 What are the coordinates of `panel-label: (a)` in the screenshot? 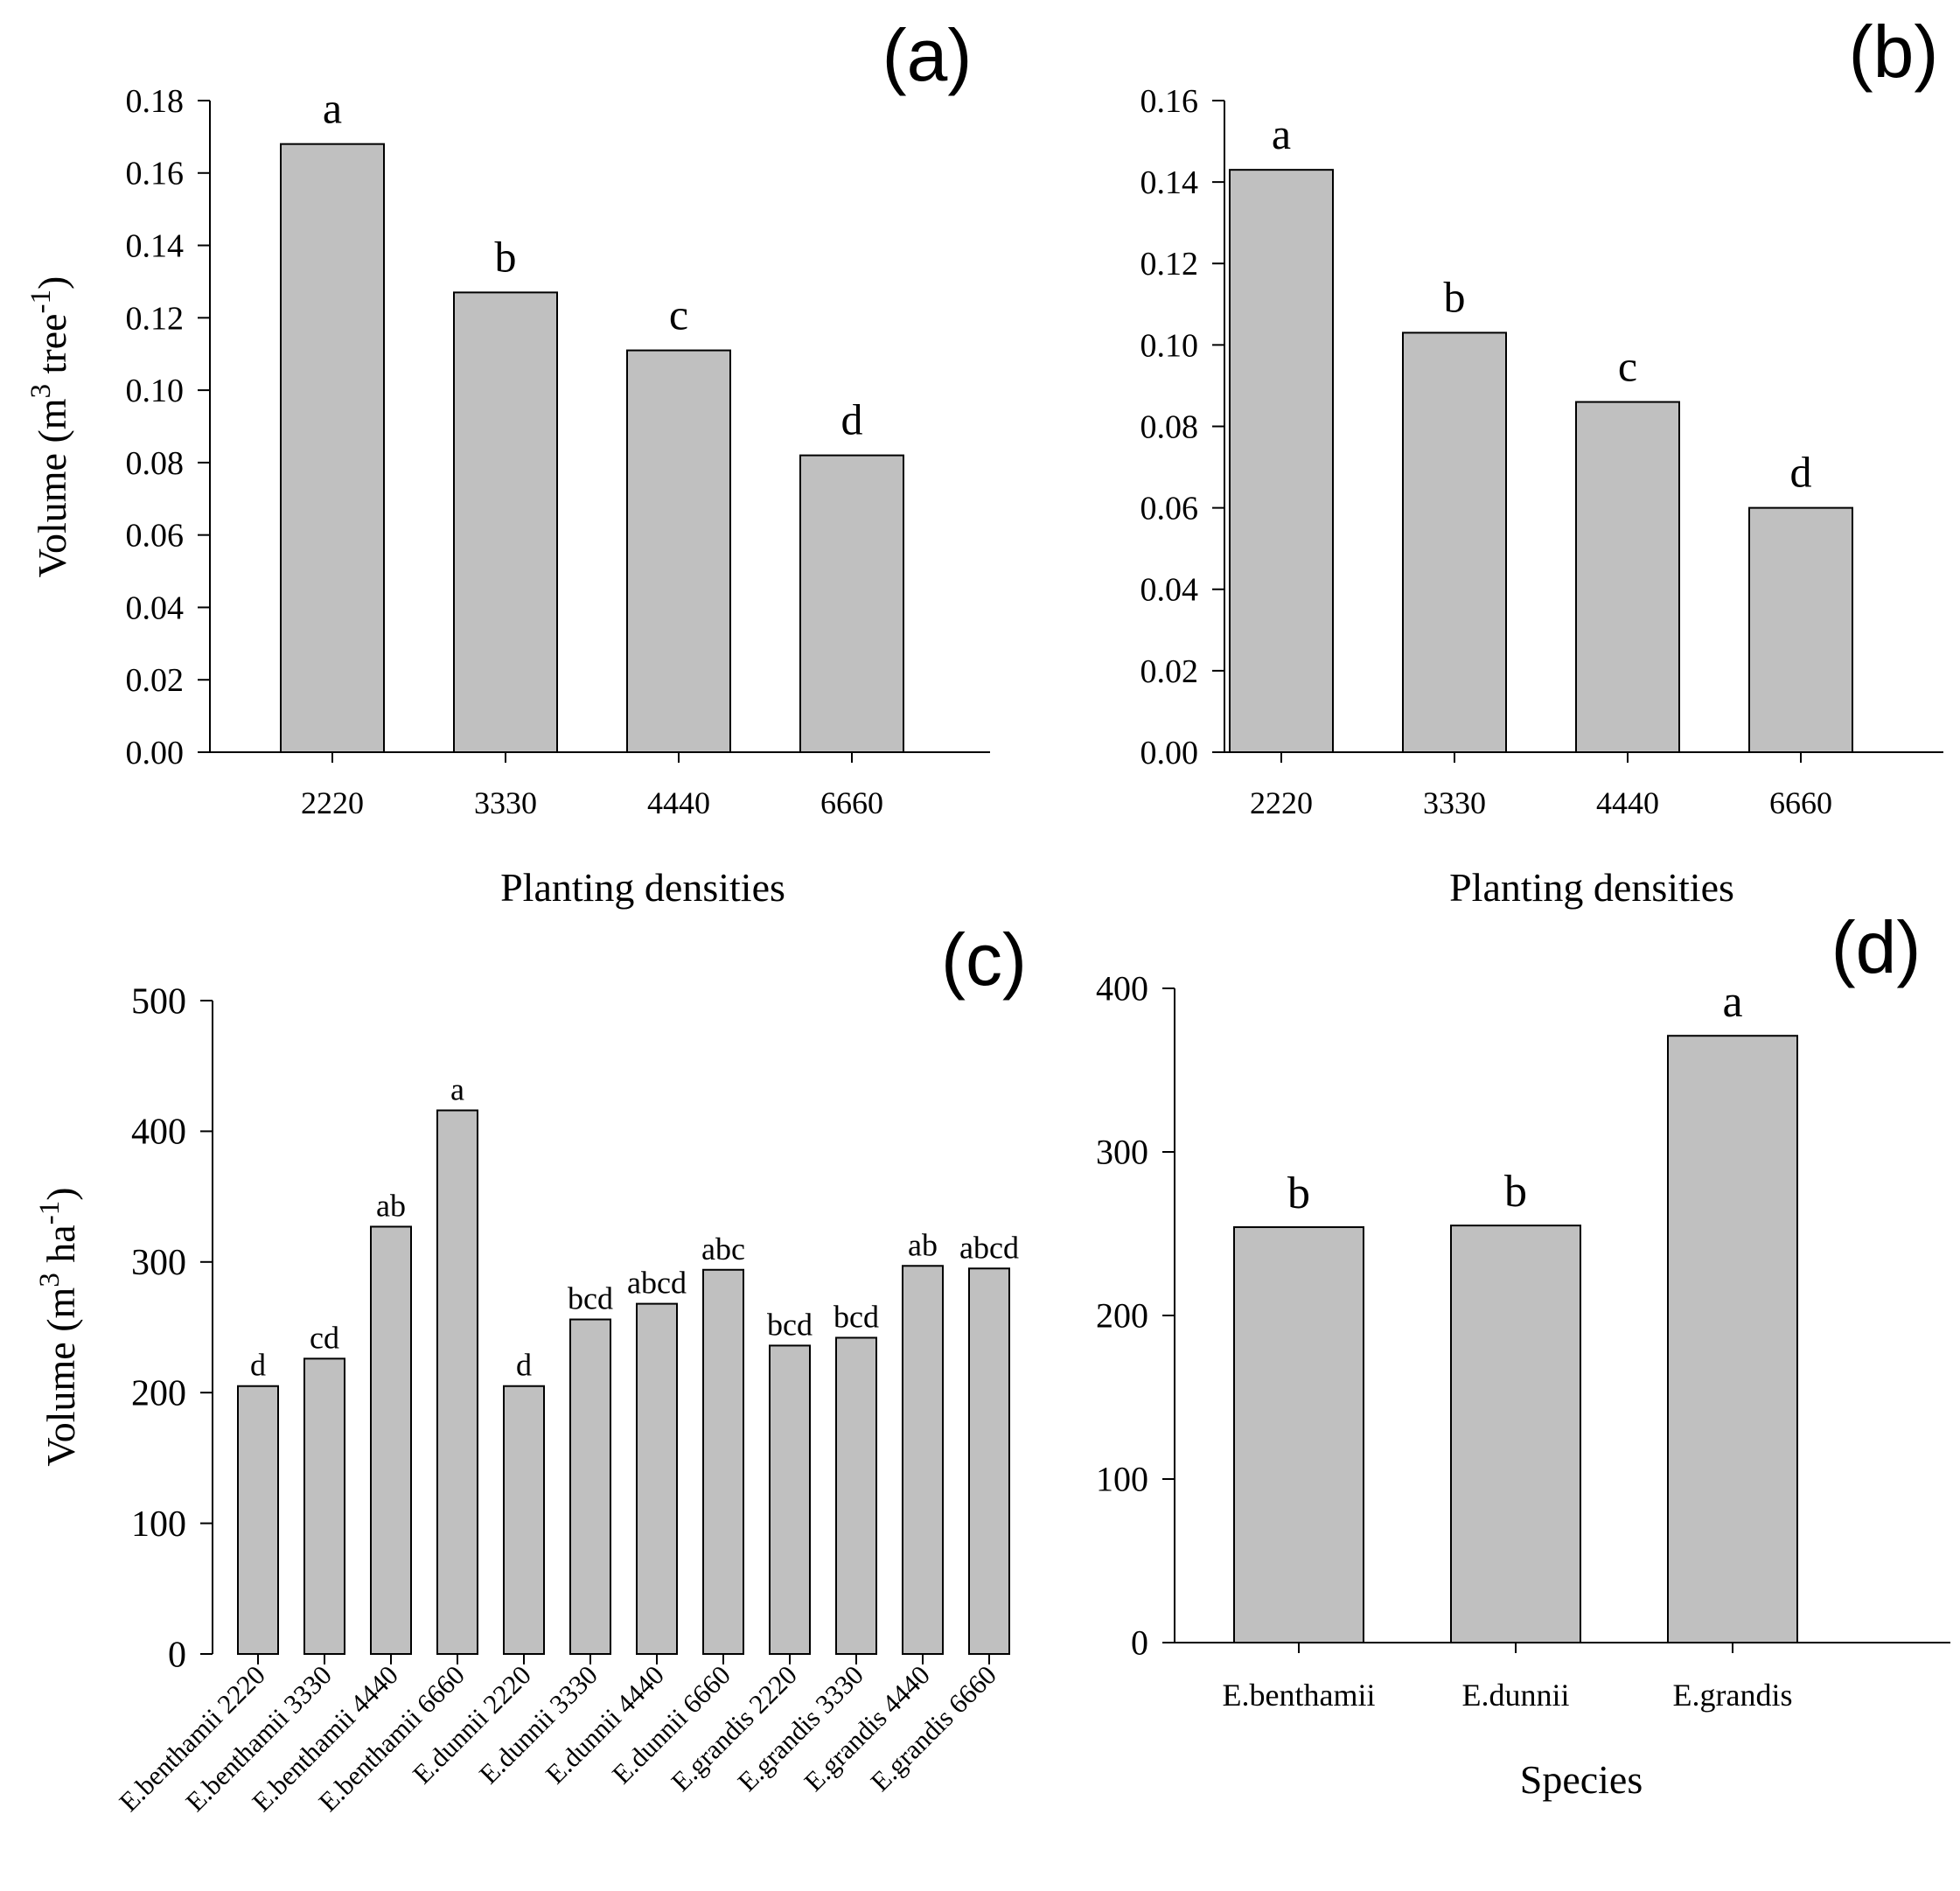 It's located at (927, 55).